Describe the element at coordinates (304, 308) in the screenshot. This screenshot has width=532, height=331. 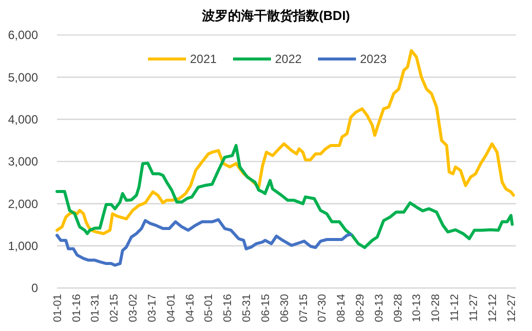
I see `x-tick-label: 07-15` at that location.